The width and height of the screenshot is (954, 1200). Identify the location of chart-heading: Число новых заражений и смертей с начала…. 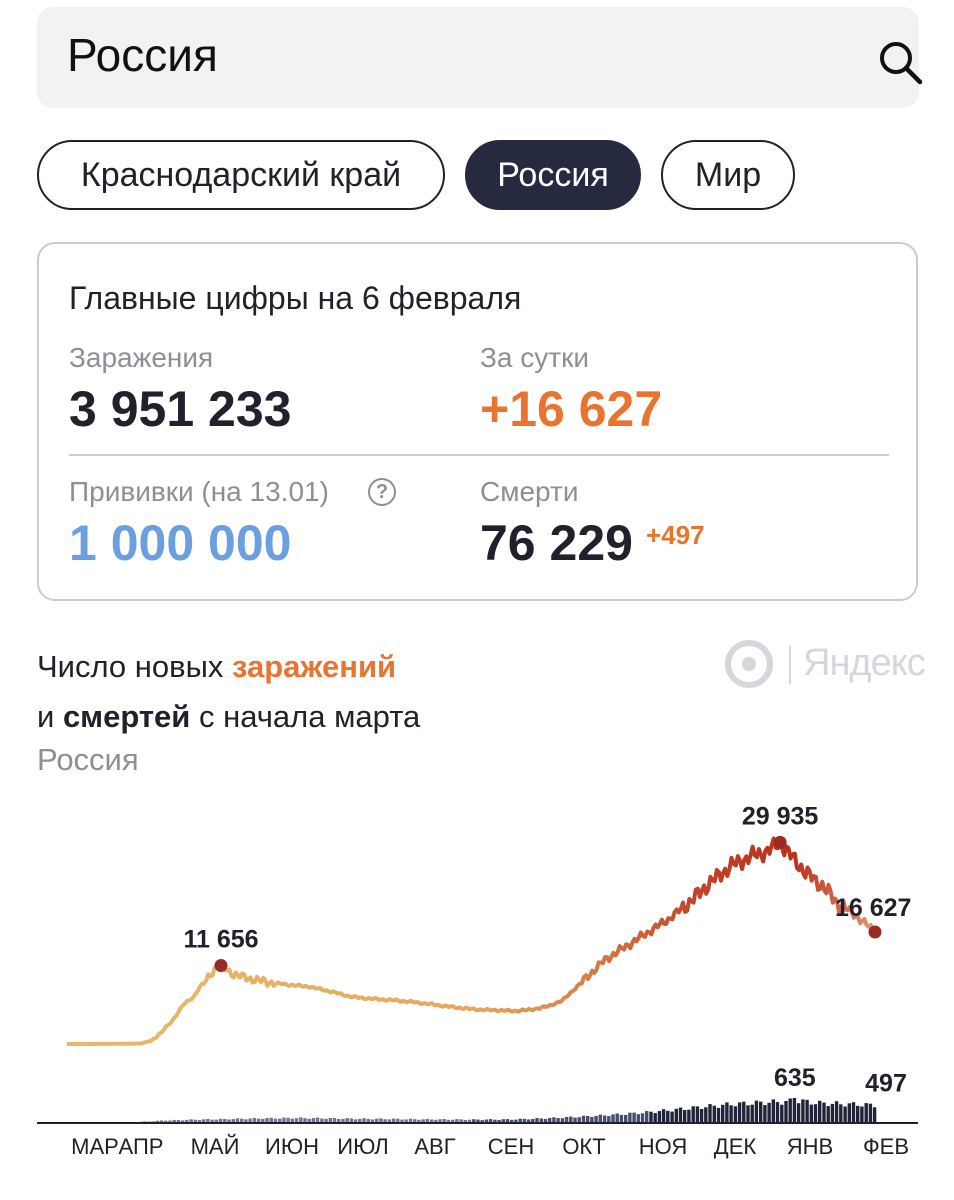
(228, 692).